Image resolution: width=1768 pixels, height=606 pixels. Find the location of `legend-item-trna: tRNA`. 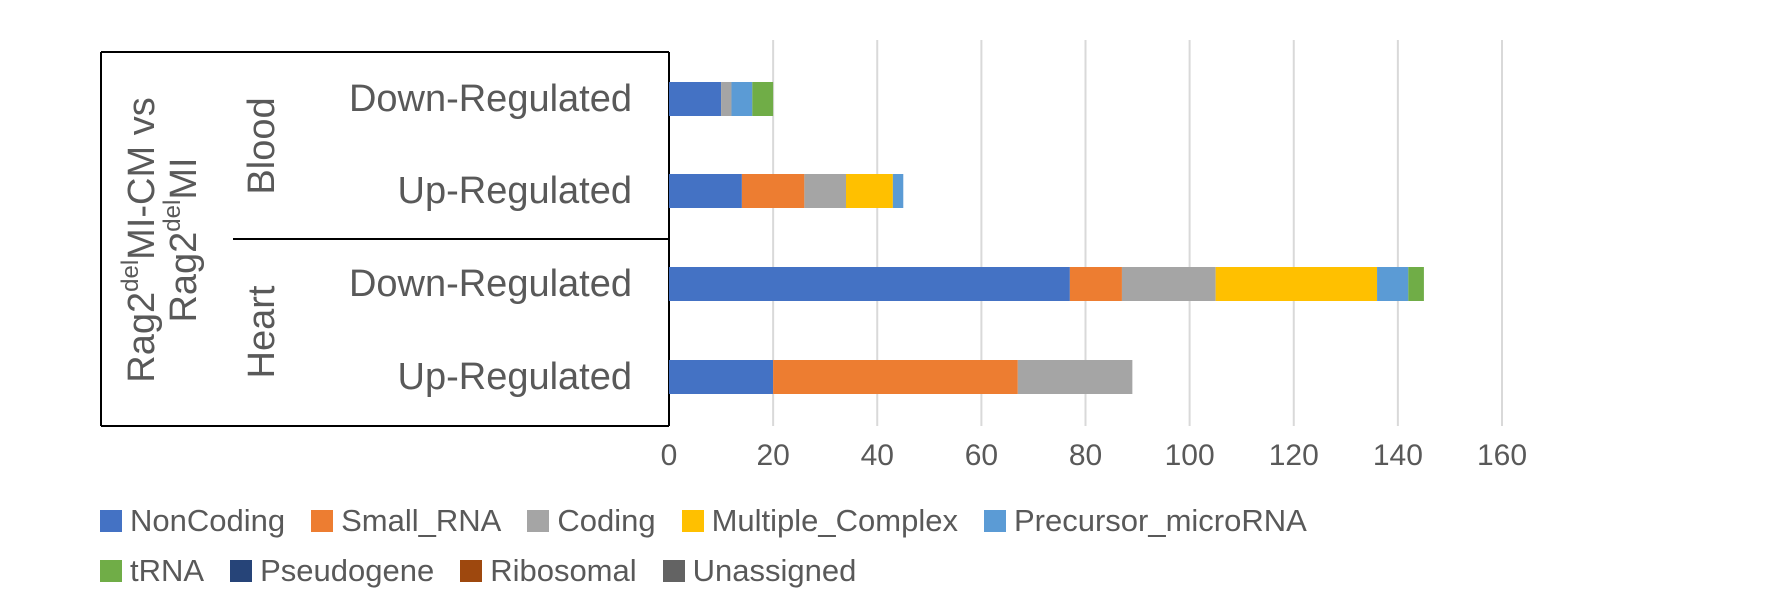

legend-item-trna: tRNA is located at coordinates (152, 571).